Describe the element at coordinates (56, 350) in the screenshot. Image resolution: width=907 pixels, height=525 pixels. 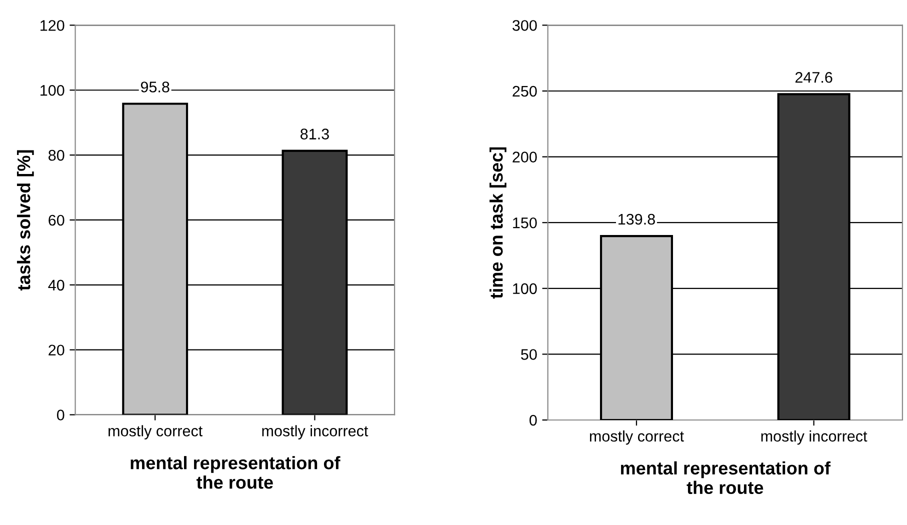
I see `y-tick-label: 20` at that location.